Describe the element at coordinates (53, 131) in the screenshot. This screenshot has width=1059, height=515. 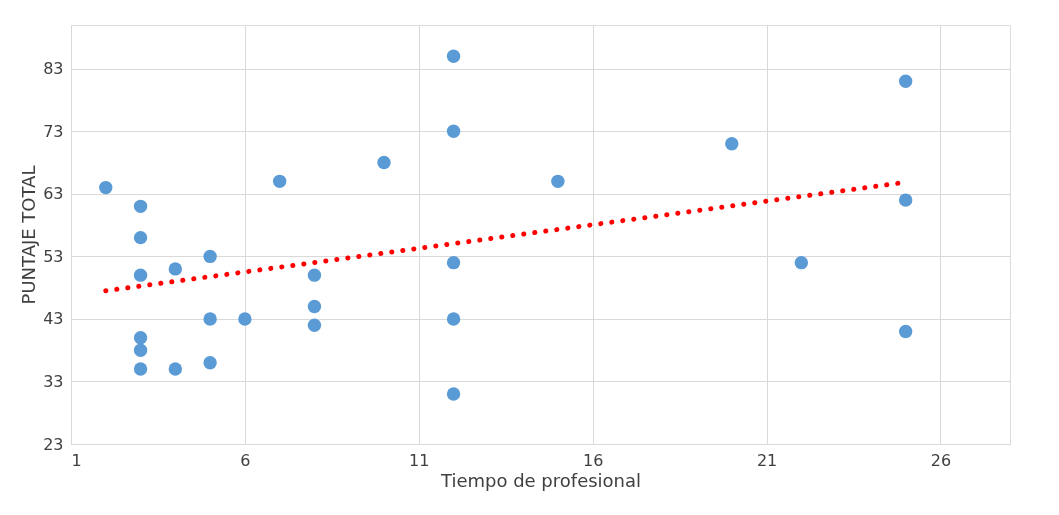
I see `y-tick-label: 73` at that location.